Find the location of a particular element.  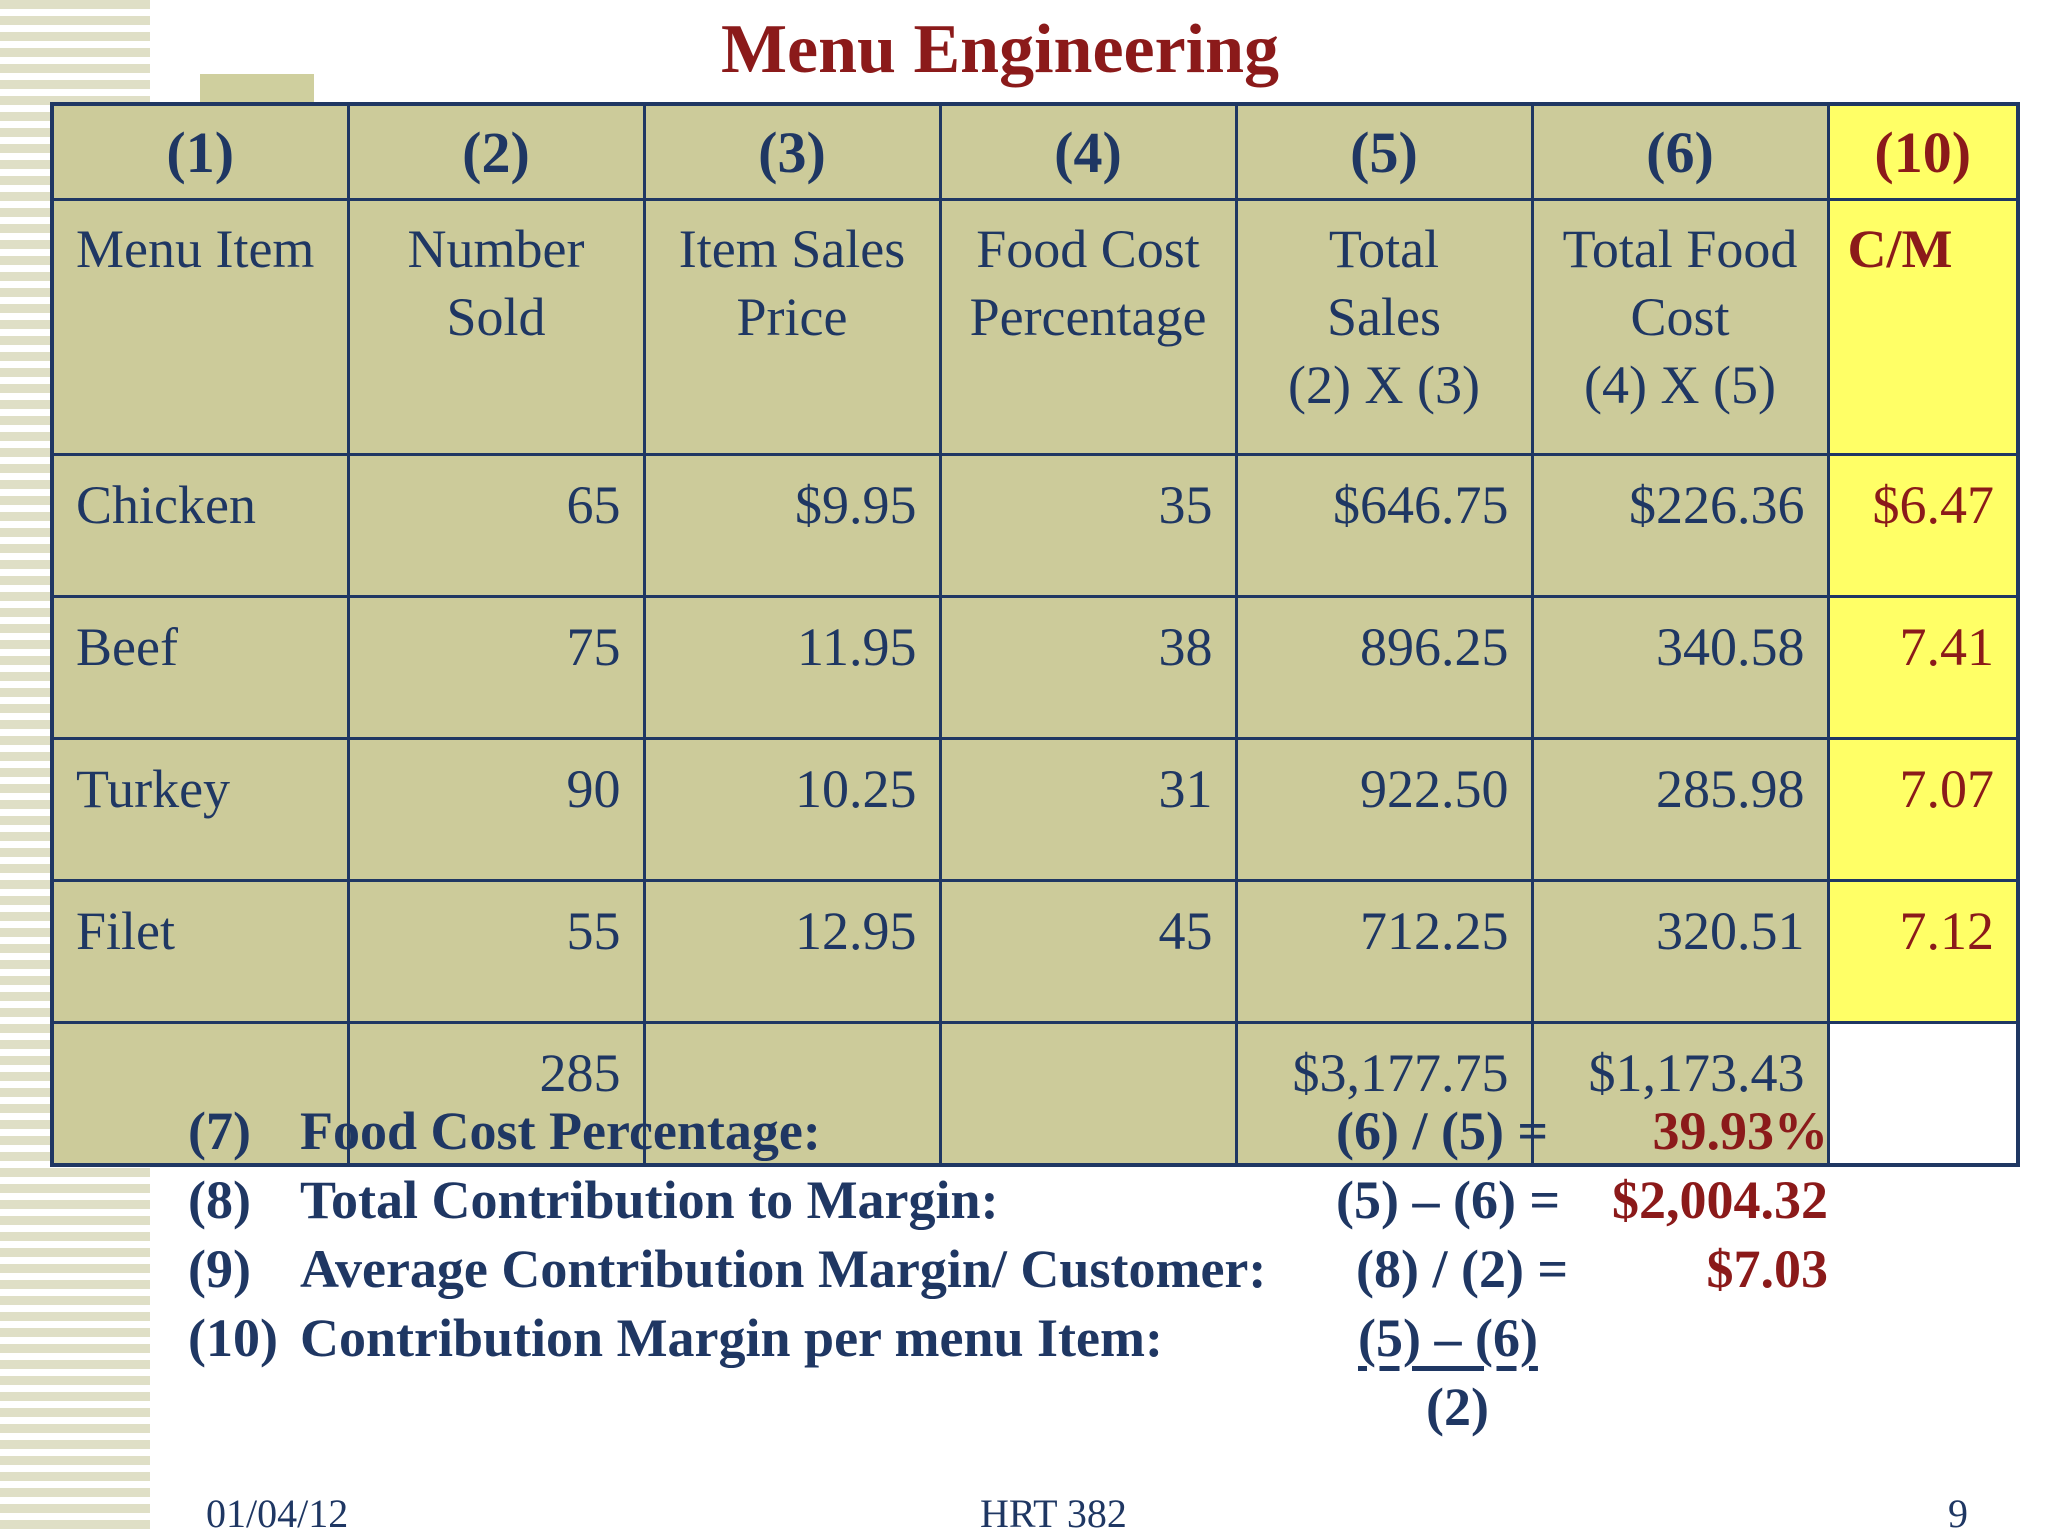

col-name-food-cost-percentage: Food Cost Percentage is located at coordinates (1088, 327).